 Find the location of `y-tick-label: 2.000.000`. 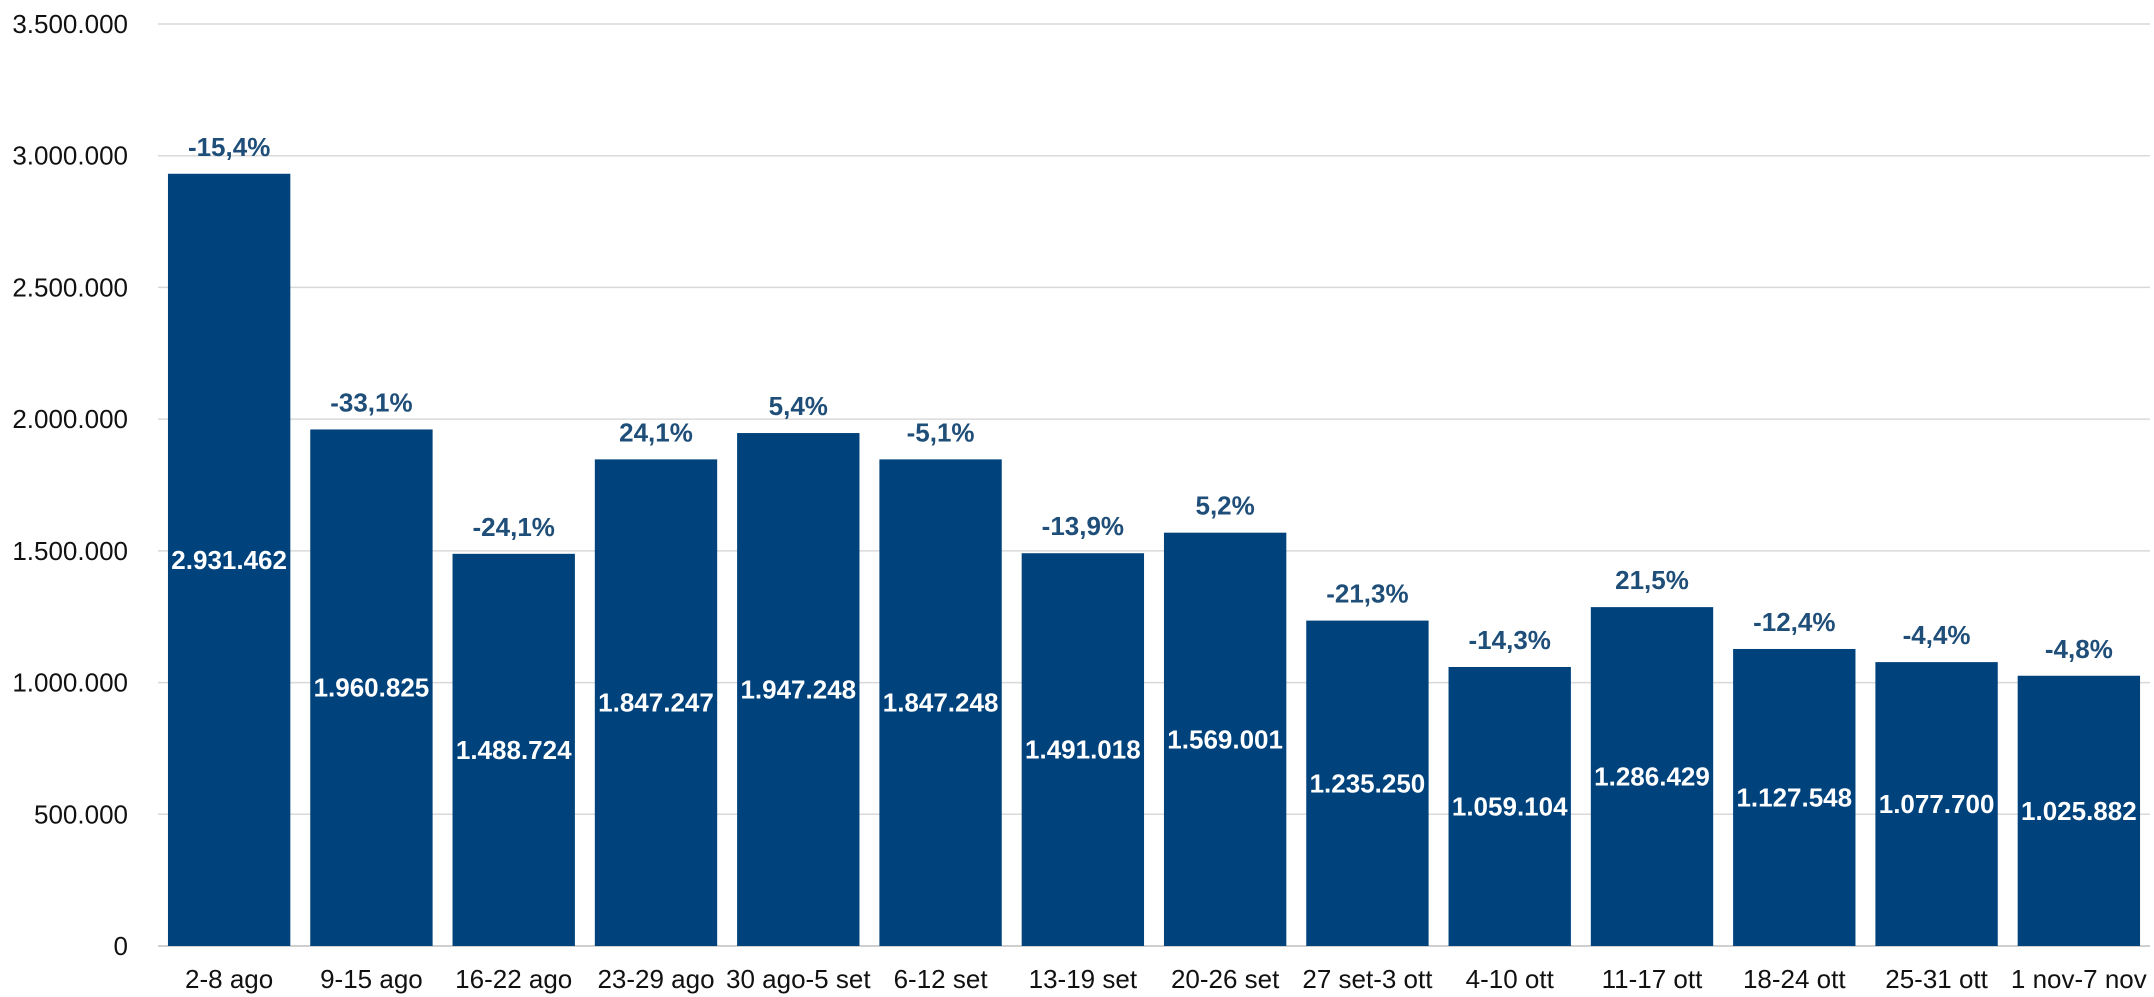

y-tick-label: 2.000.000 is located at coordinates (70, 419).